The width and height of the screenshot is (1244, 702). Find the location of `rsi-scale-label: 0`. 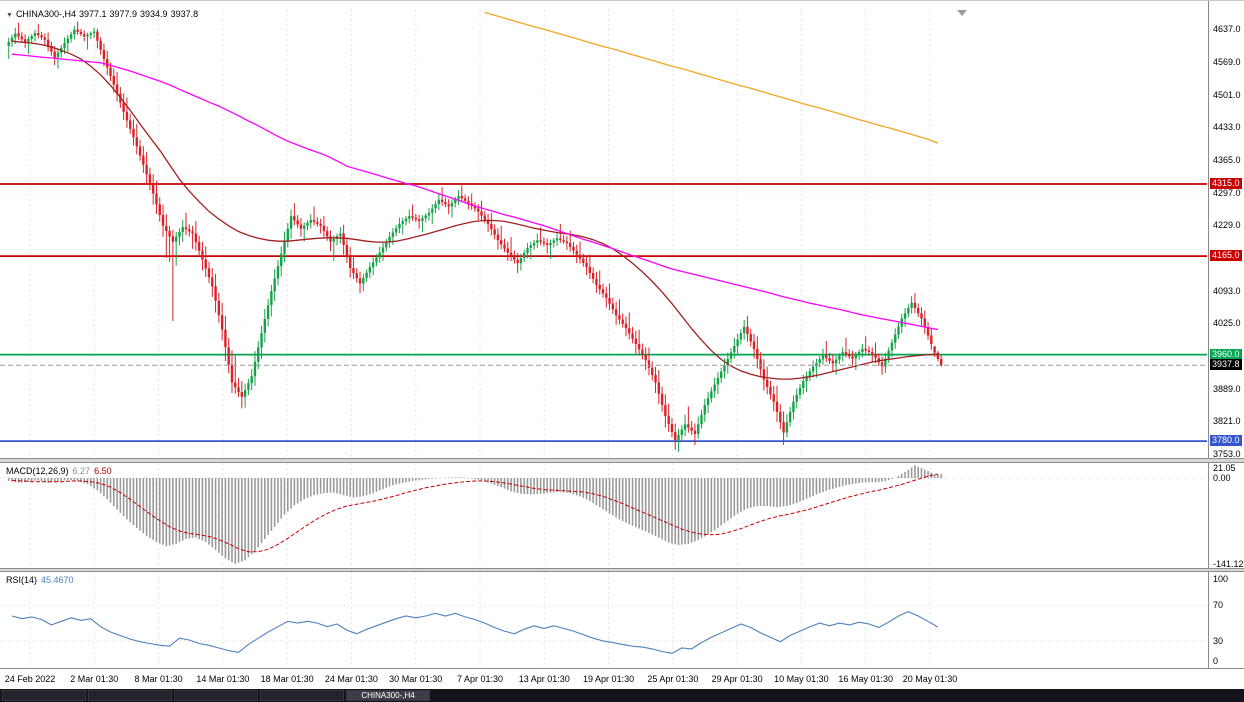

rsi-scale-label: 0 is located at coordinates (1216, 661).